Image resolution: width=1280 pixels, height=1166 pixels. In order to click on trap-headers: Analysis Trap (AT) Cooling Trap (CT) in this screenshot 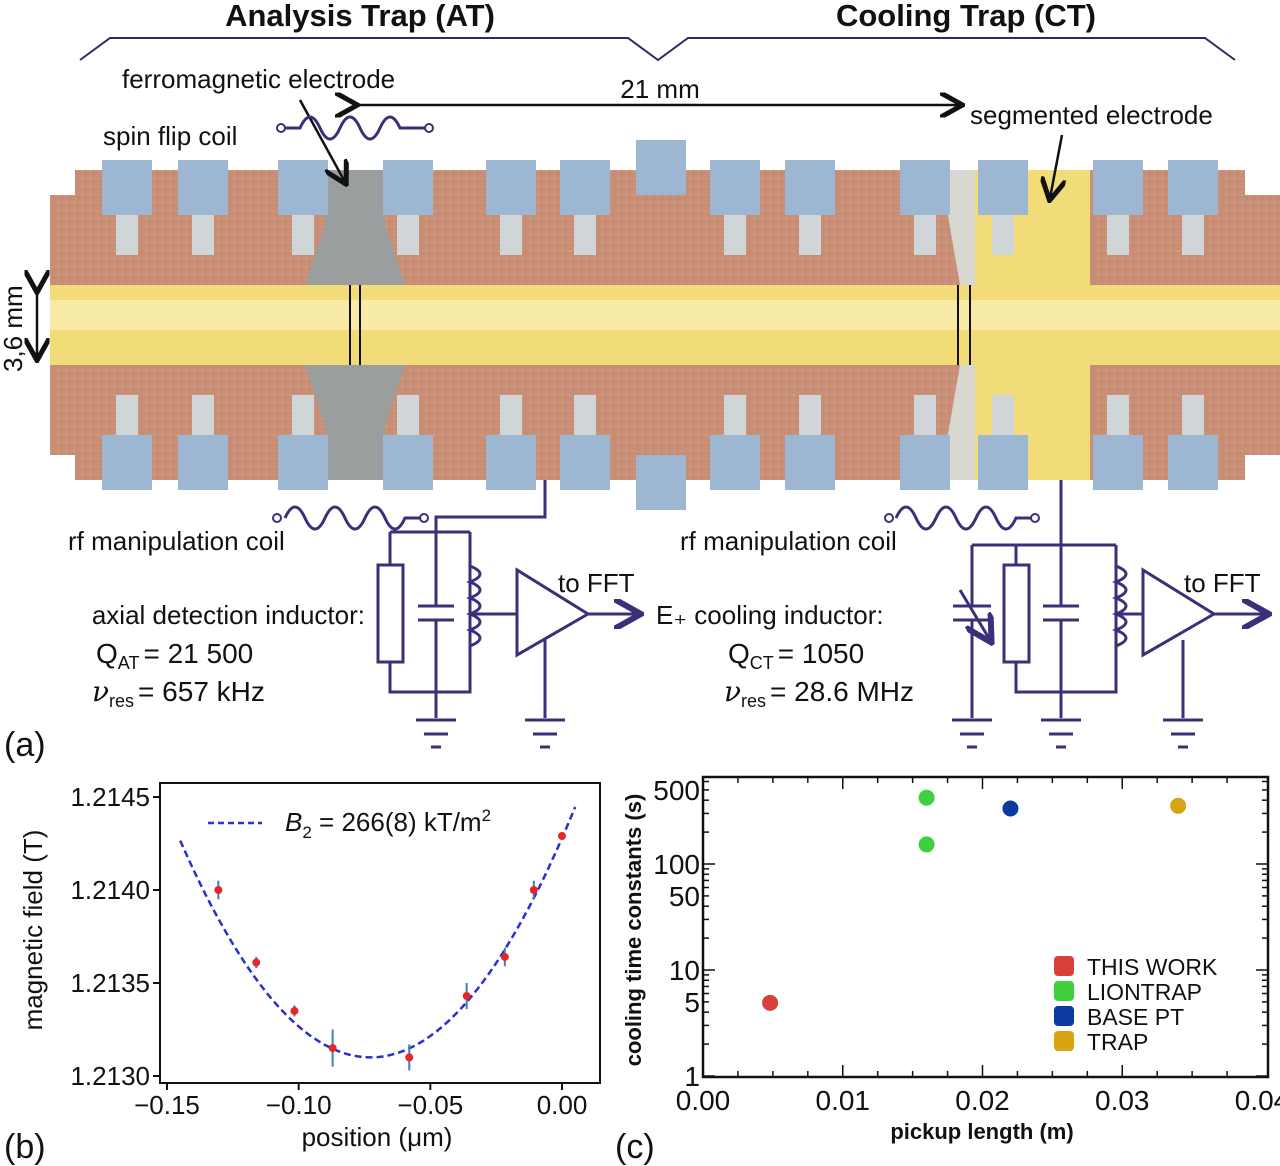, I will do `click(657, 31)`.